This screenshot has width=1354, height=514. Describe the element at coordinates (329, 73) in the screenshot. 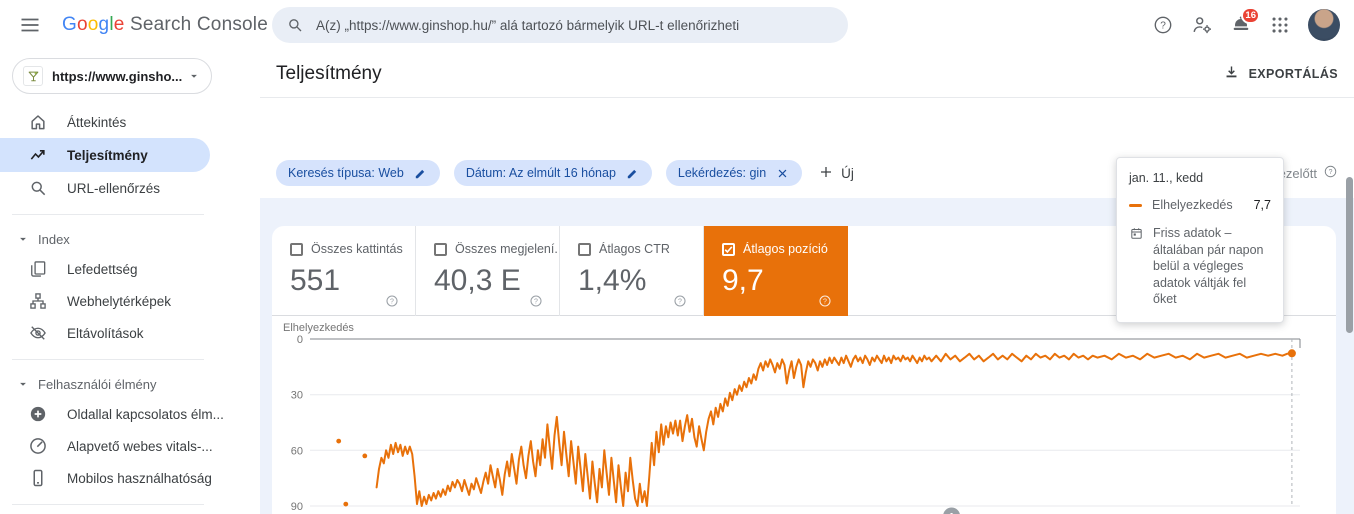

I see `page-title: Teljesítmény` at that location.